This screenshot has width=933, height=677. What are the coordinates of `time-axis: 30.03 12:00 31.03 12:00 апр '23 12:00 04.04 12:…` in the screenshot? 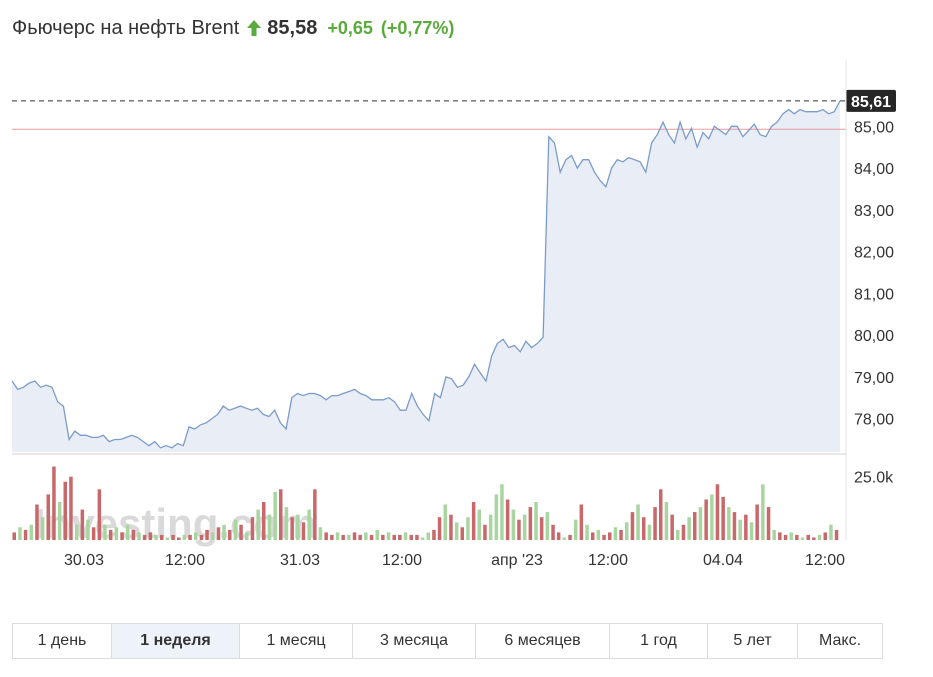 It's located at (454, 560).